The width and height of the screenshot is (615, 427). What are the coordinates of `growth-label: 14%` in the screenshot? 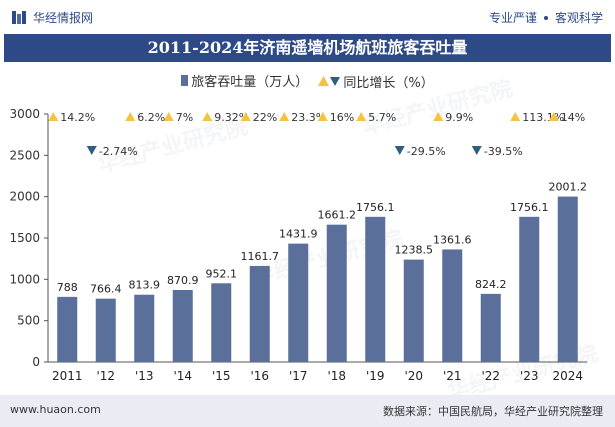 It's located at (573, 117).